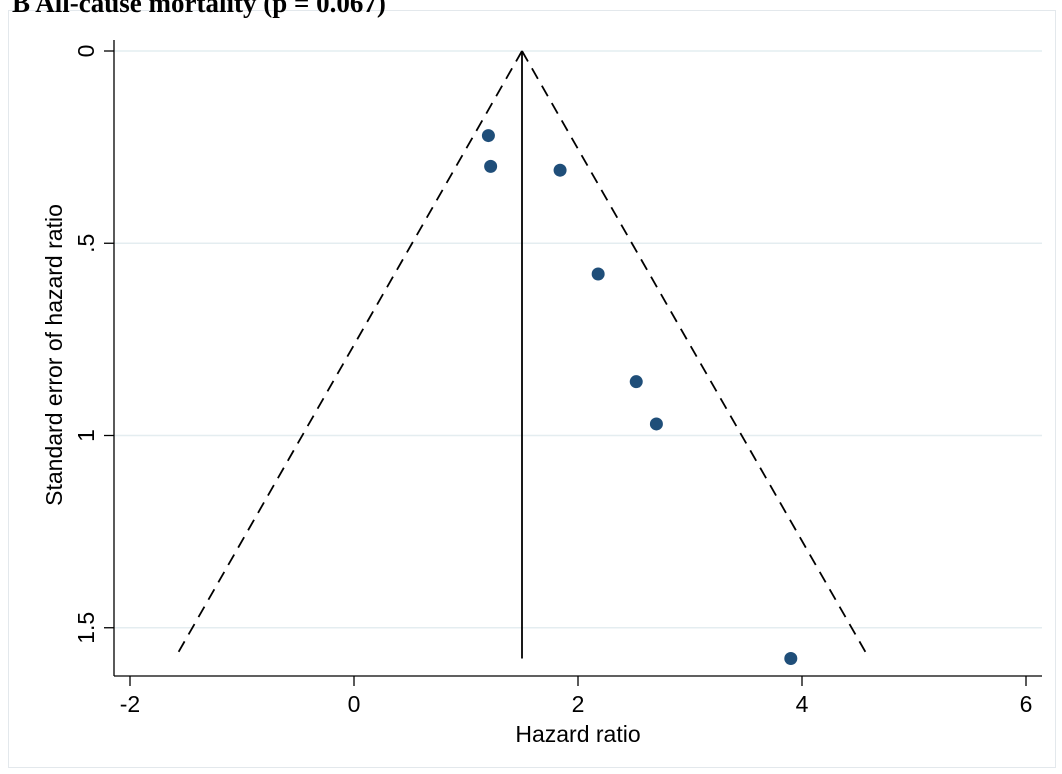  What do you see at coordinates (354, 704) in the screenshot?
I see `x-tick-label-1: 0` at bounding box center [354, 704].